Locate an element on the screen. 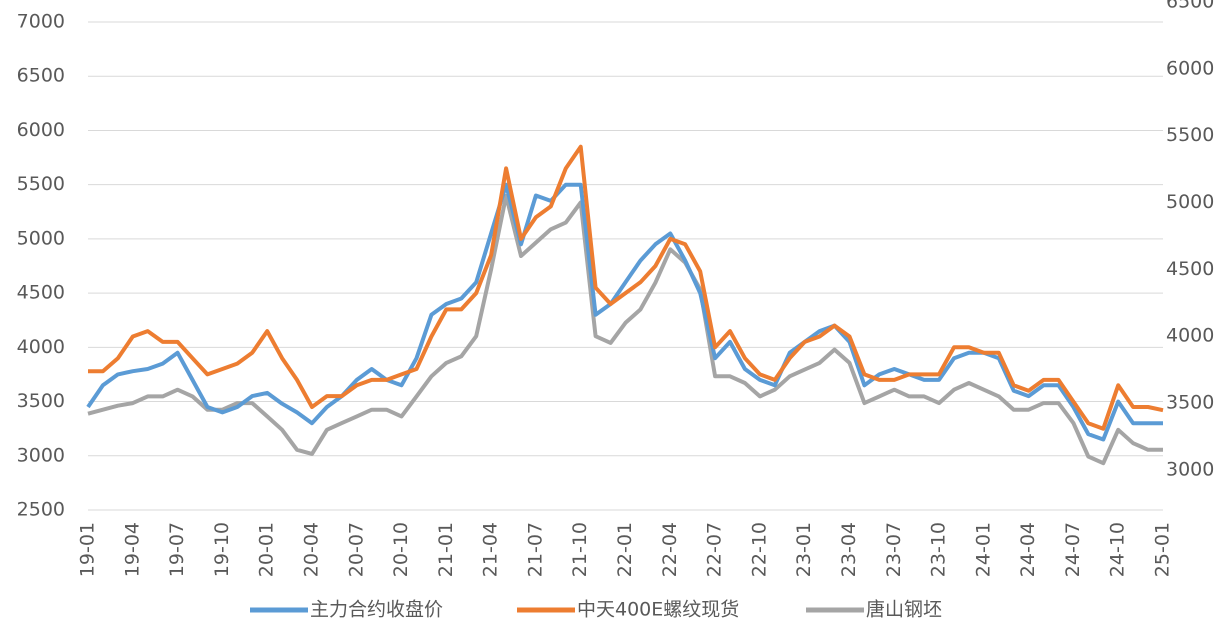  x-tick-label: 24-10 is located at coordinates (1118, 549).